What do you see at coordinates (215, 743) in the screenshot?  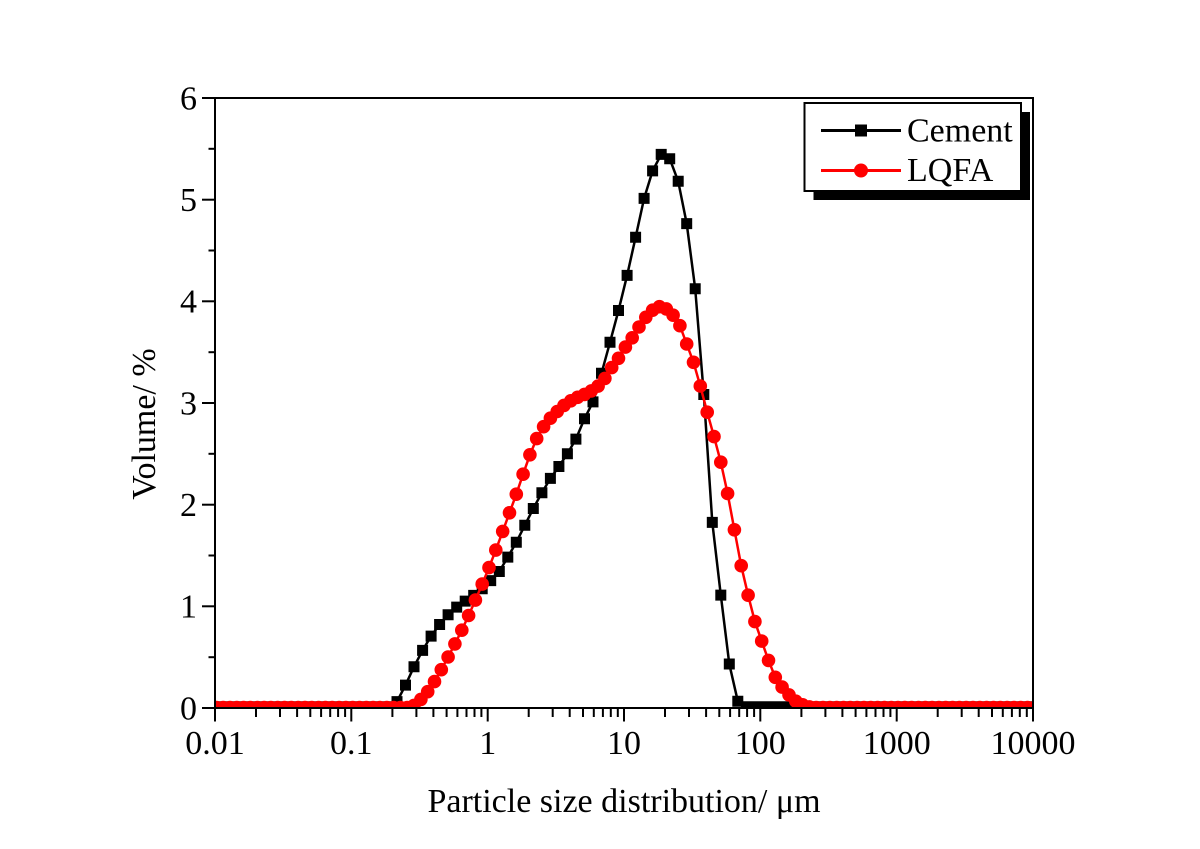 I see `svg-text: 0.01` at bounding box center [215, 743].